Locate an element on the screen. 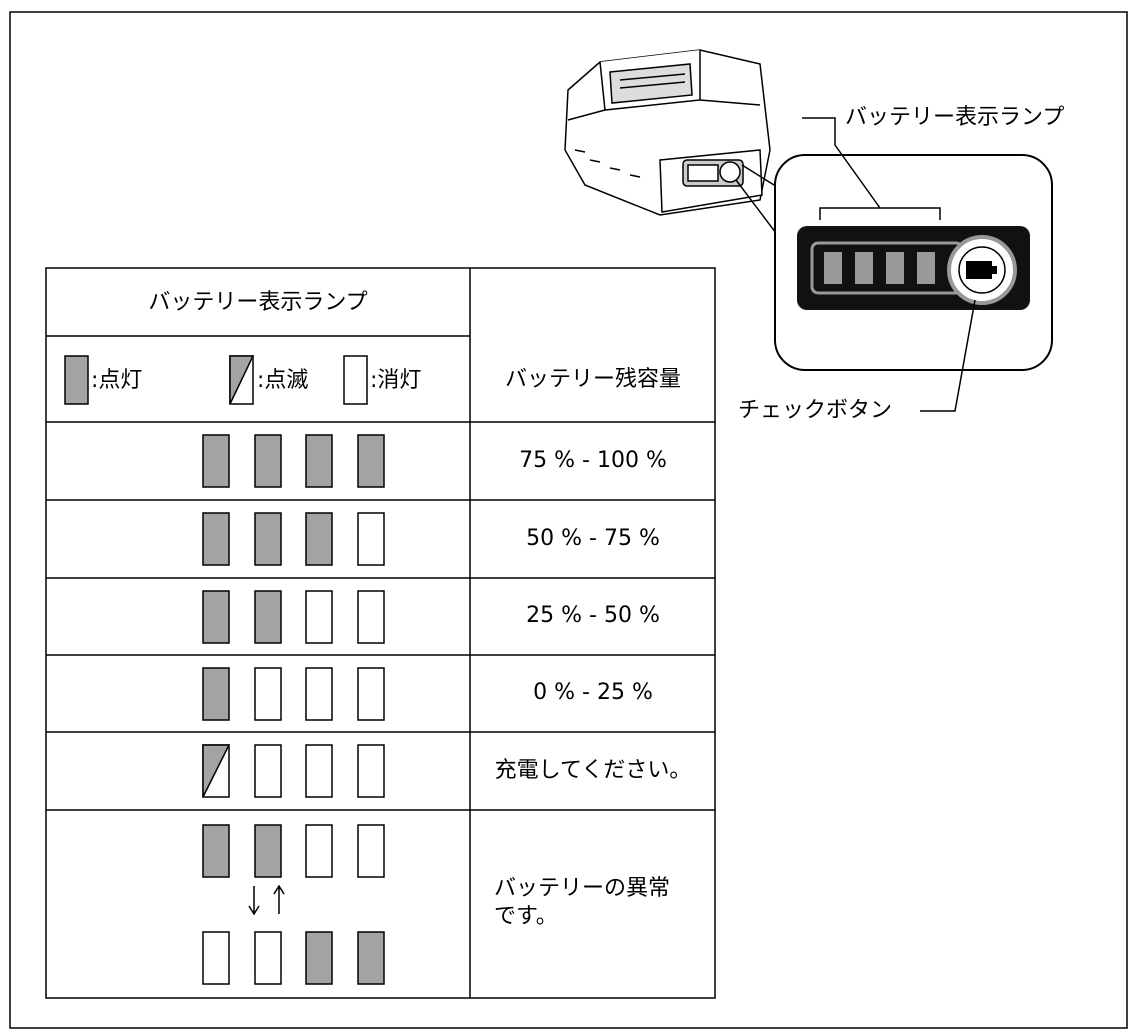  lamp-label: バッテリー表示ランプ is located at coordinates (954, 117).